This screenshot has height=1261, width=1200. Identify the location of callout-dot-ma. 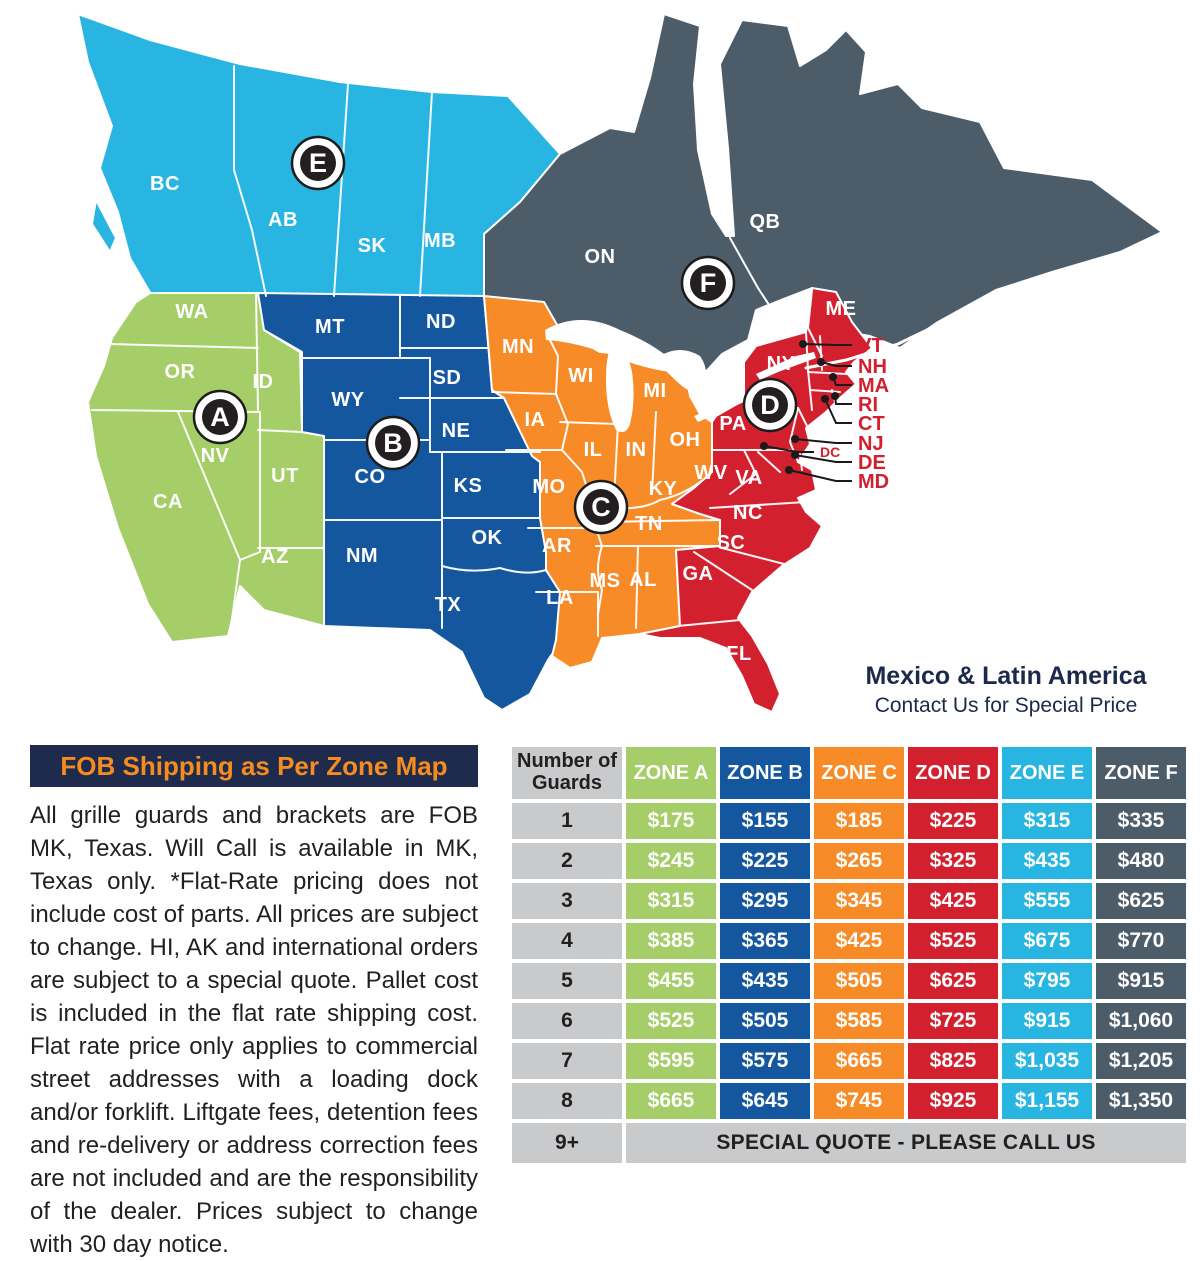
(833, 377).